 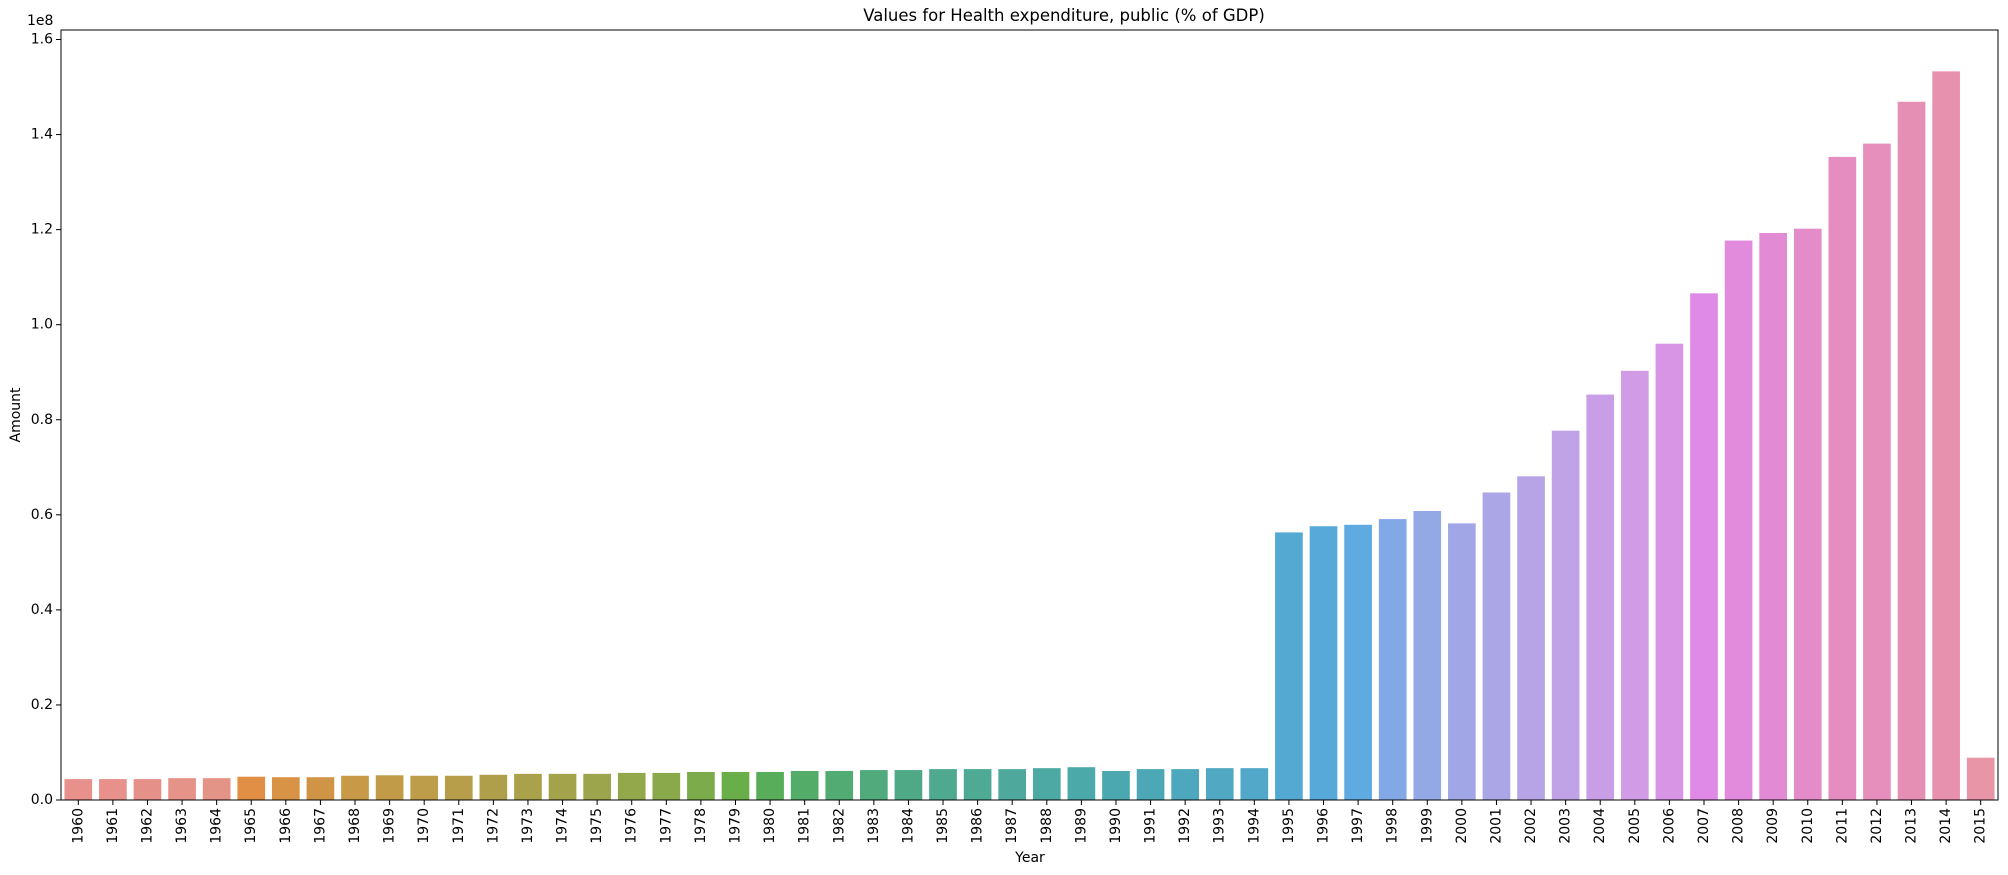 What do you see at coordinates (1600, 597) in the screenshot?
I see `bar-2004` at bounding box center [1600, 597].